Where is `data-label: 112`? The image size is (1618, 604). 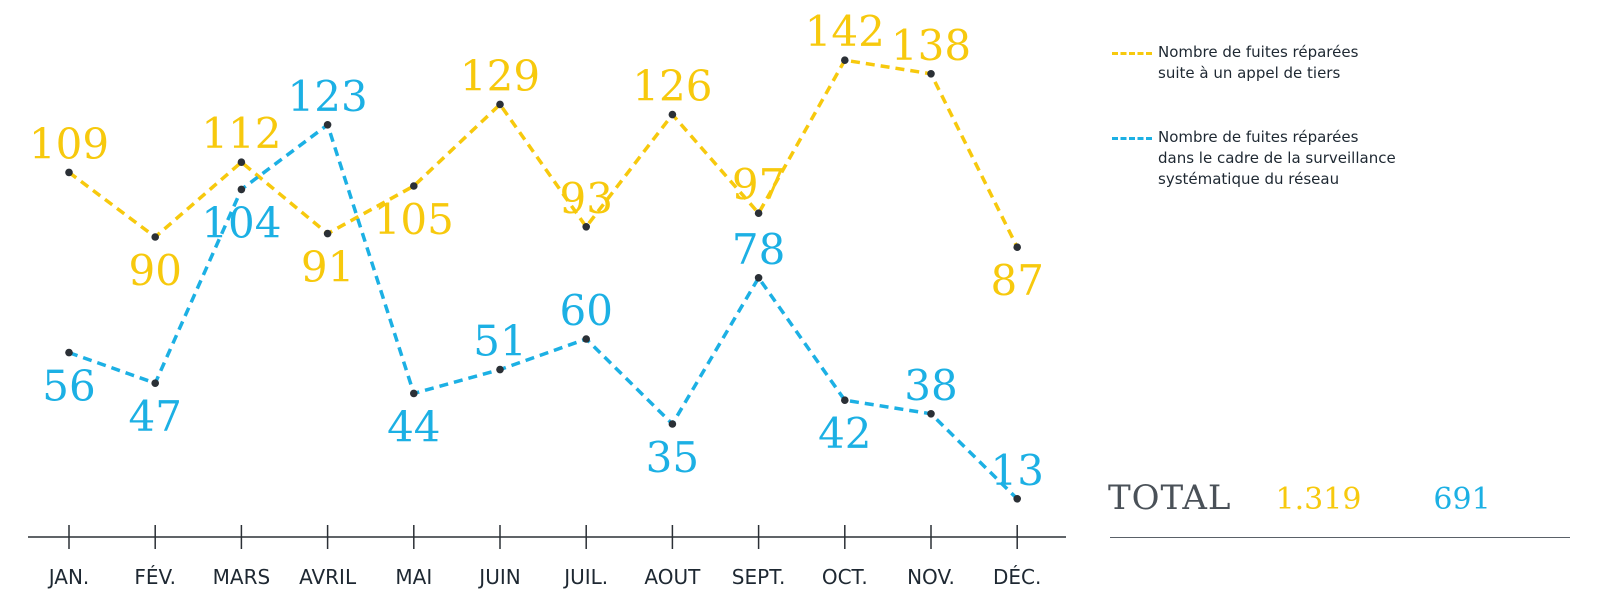 data-label: 112 is located at coordinates (241, 133).